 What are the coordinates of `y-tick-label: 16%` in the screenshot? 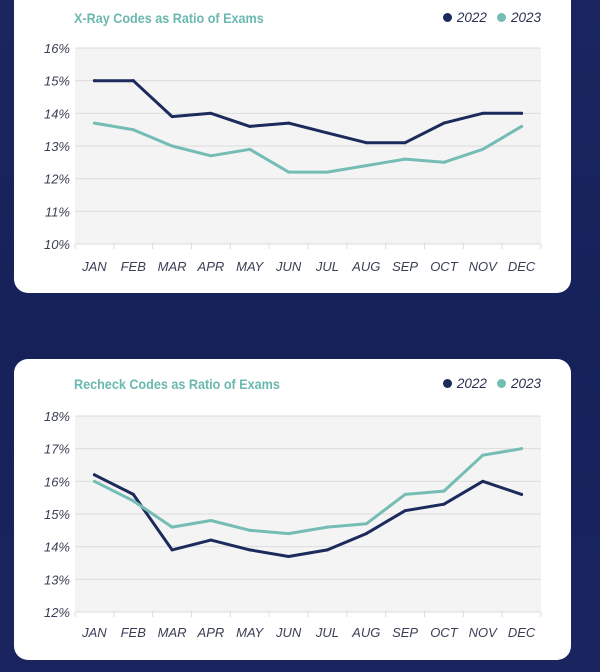 It's located at (57, 481).